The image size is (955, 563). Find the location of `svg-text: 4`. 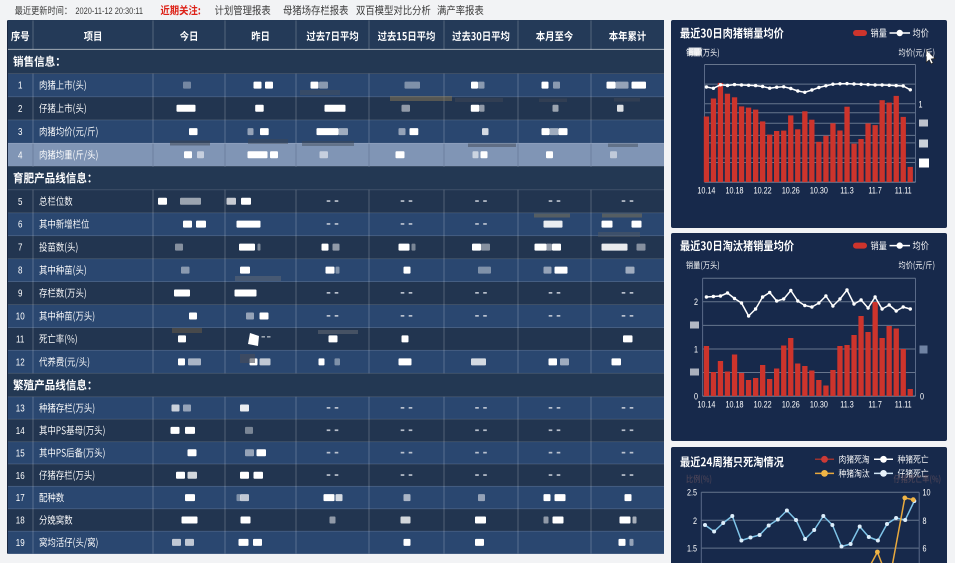

svg-text: 4 is located at coordinates (20, 155).